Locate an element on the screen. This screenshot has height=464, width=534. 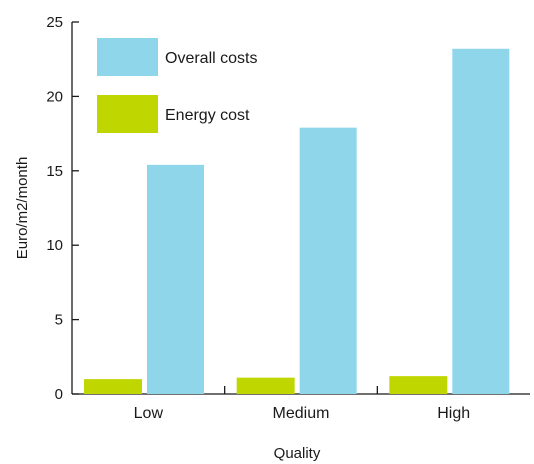
legend-label-energy-cost: Energy cost is located at coordinates (207, 115).